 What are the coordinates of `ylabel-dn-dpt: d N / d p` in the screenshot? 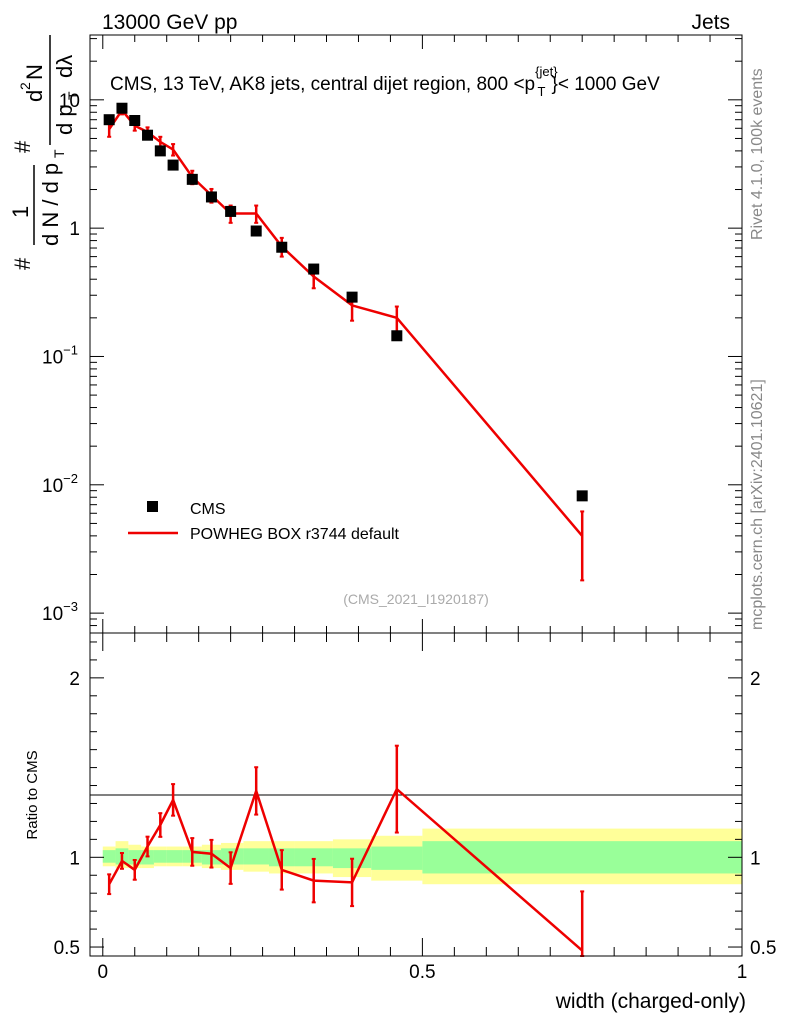 It's located at (50, 204).